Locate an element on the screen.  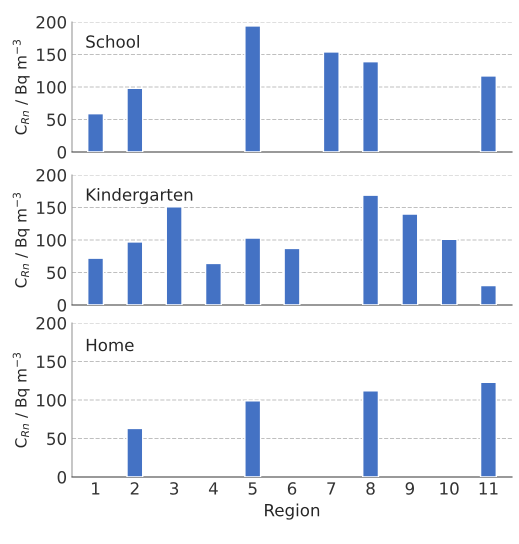
x-tick-label: 5 is located at coordinates (252, 488).